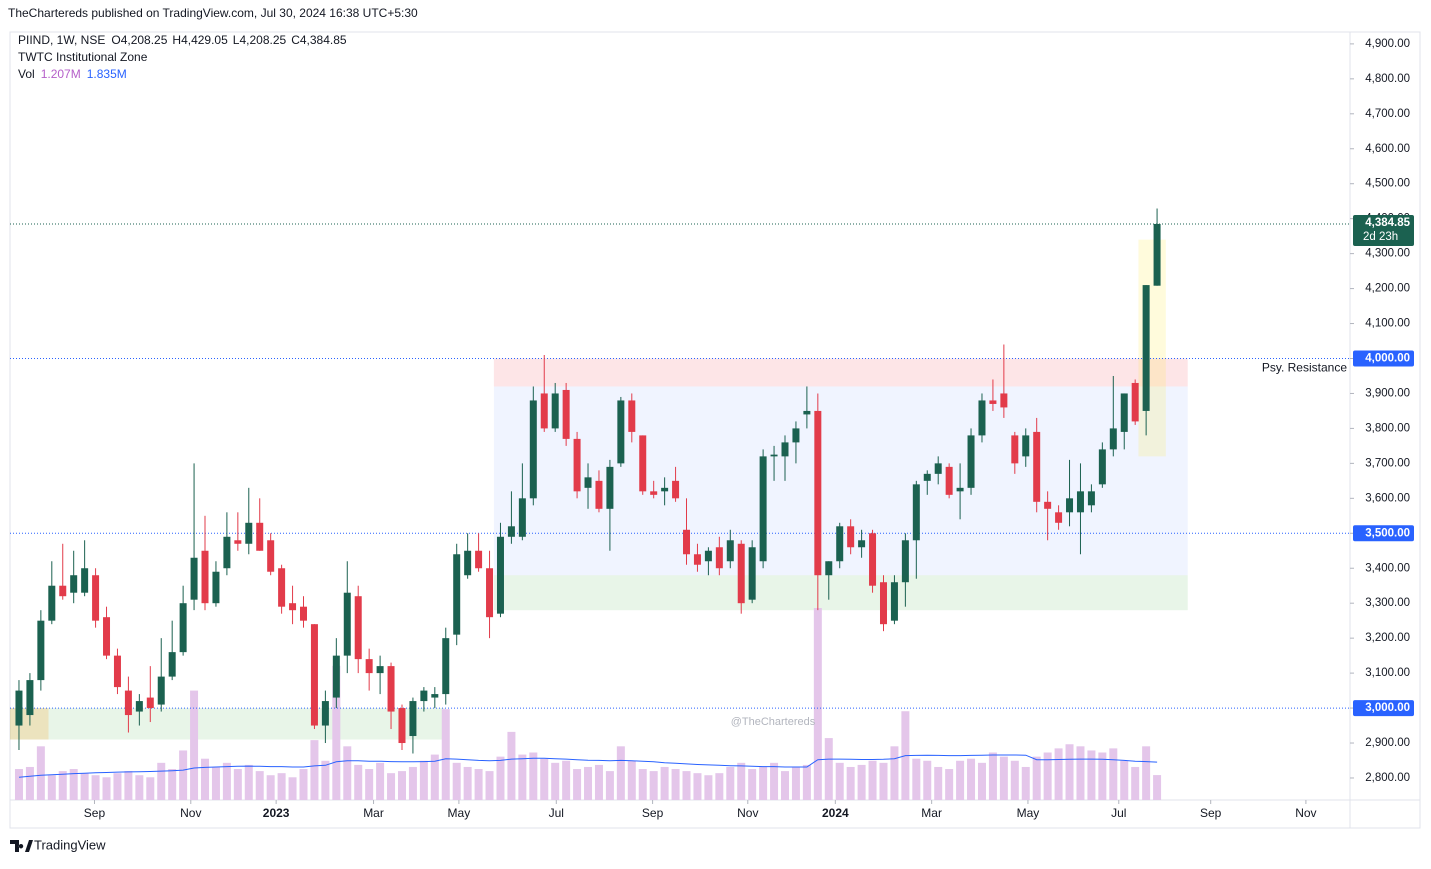 This screenshot has width=1431, height=869. Describe the element at coordinates (1387, 708) in the screenshot. I see `level-label: 3,000.00` at that location.